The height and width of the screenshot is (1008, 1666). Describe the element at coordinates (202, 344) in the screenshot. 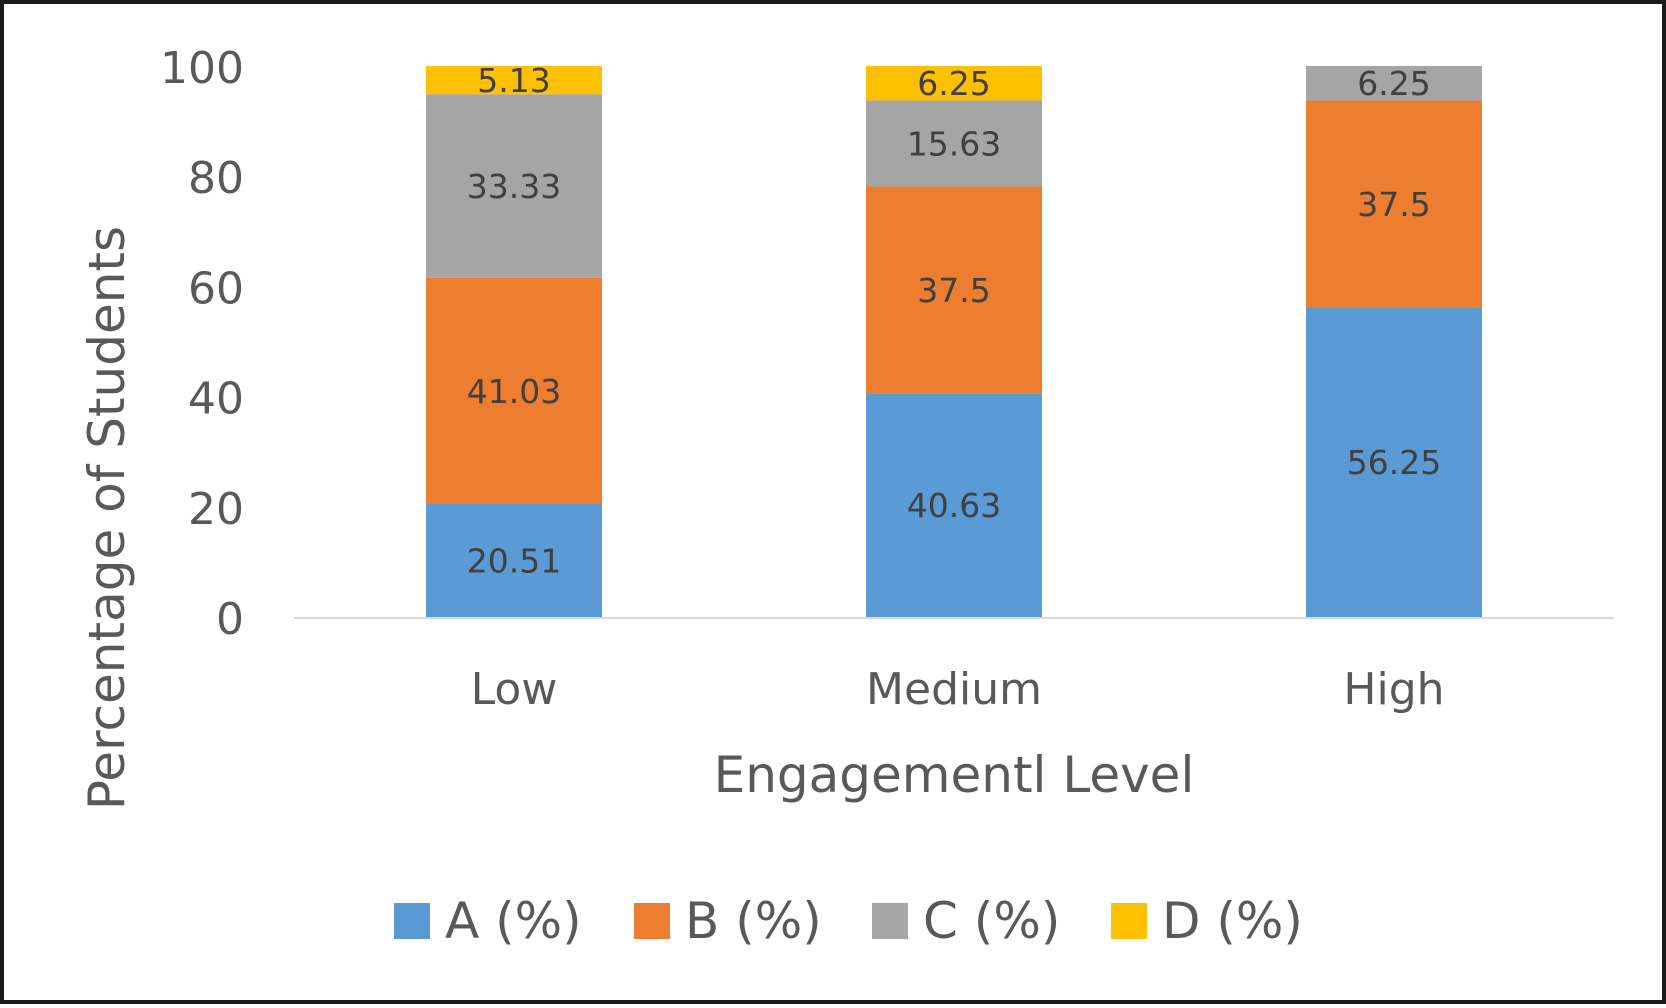

I see `y-axis-ticks: 0 20 40 60 80 100` at that location.